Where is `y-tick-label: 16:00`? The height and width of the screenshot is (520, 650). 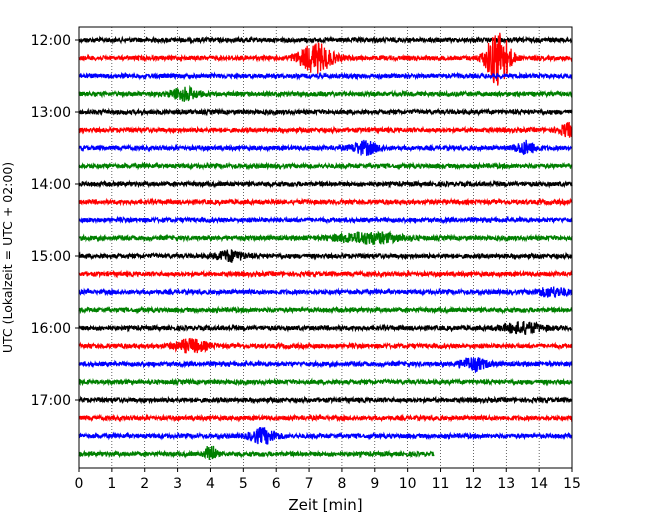 y-tick-label: 16:00 is located at coordinates (51, 329).